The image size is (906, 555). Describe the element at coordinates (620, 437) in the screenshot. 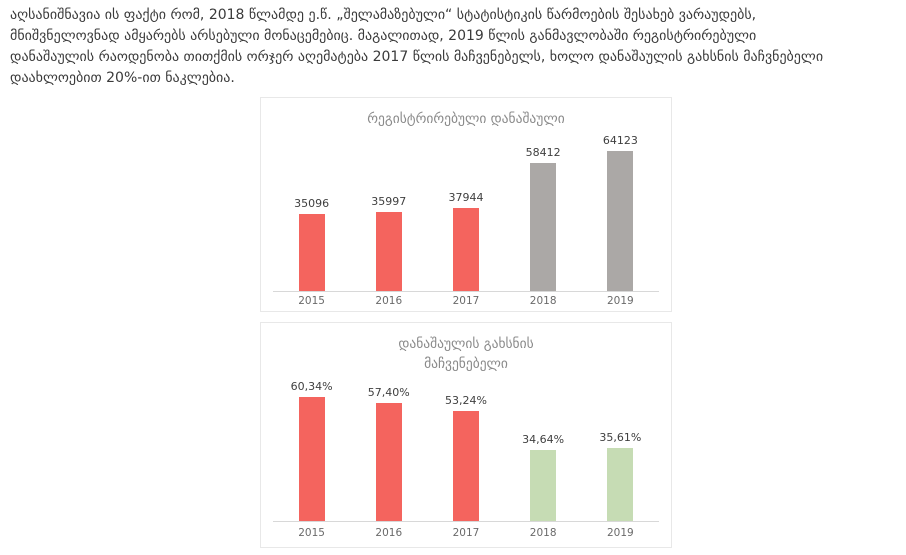

I see `data-label: 35,61%` at that location.